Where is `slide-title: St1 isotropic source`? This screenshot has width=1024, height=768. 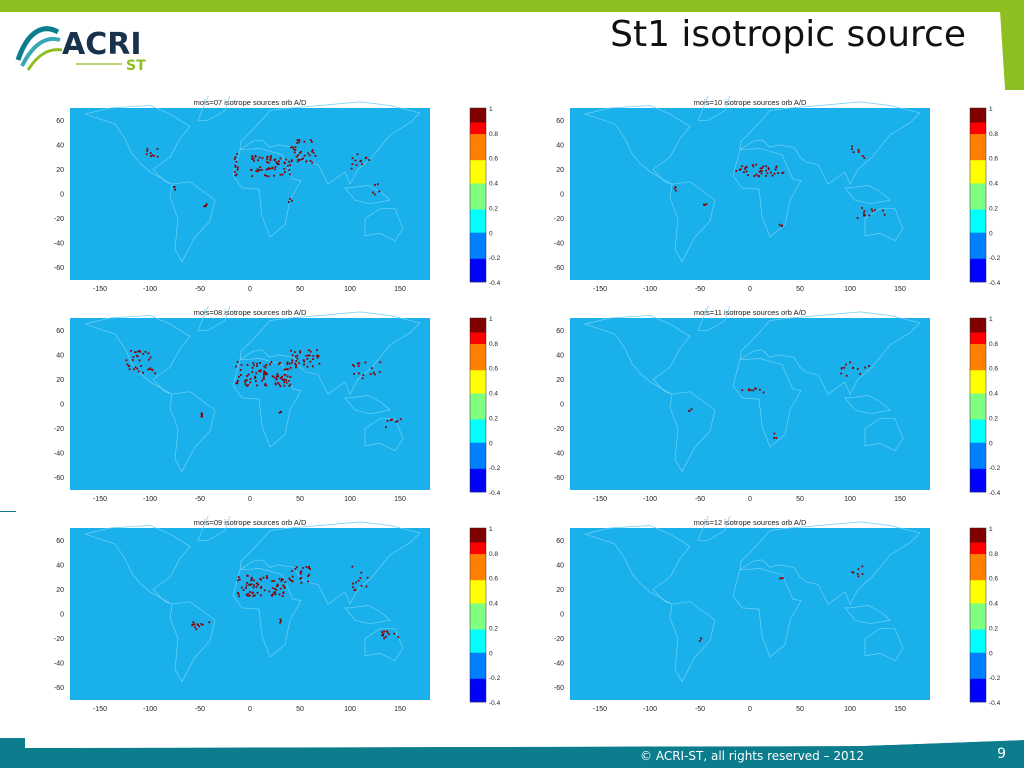 slide-title: St1 isotropic source is located at coordinates (788, 34).